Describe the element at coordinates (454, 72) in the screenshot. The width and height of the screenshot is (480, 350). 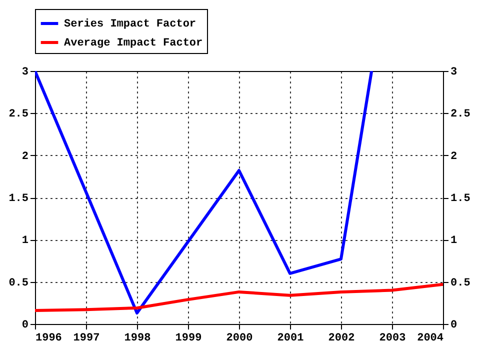
I see `y2-tick-label: 3` at that location.